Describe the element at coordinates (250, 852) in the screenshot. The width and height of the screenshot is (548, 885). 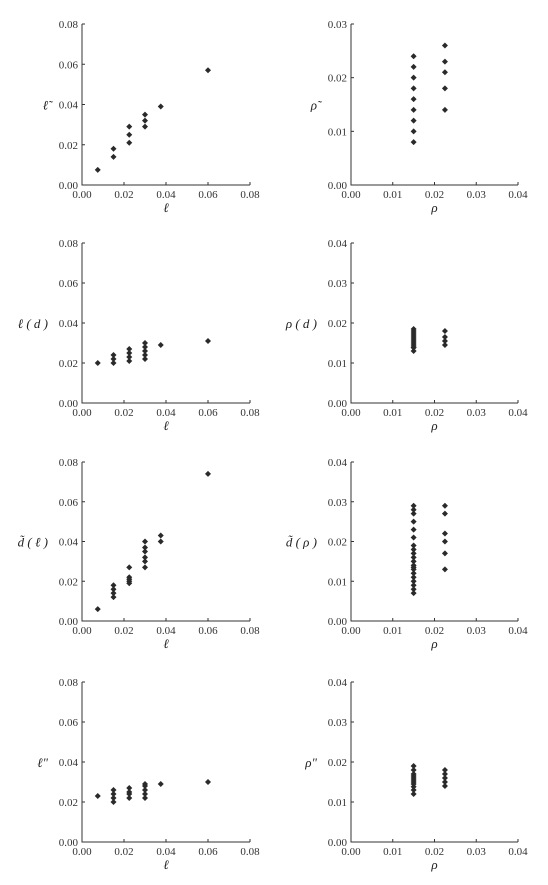
I see `x-tick-label: 0.08` at that location.